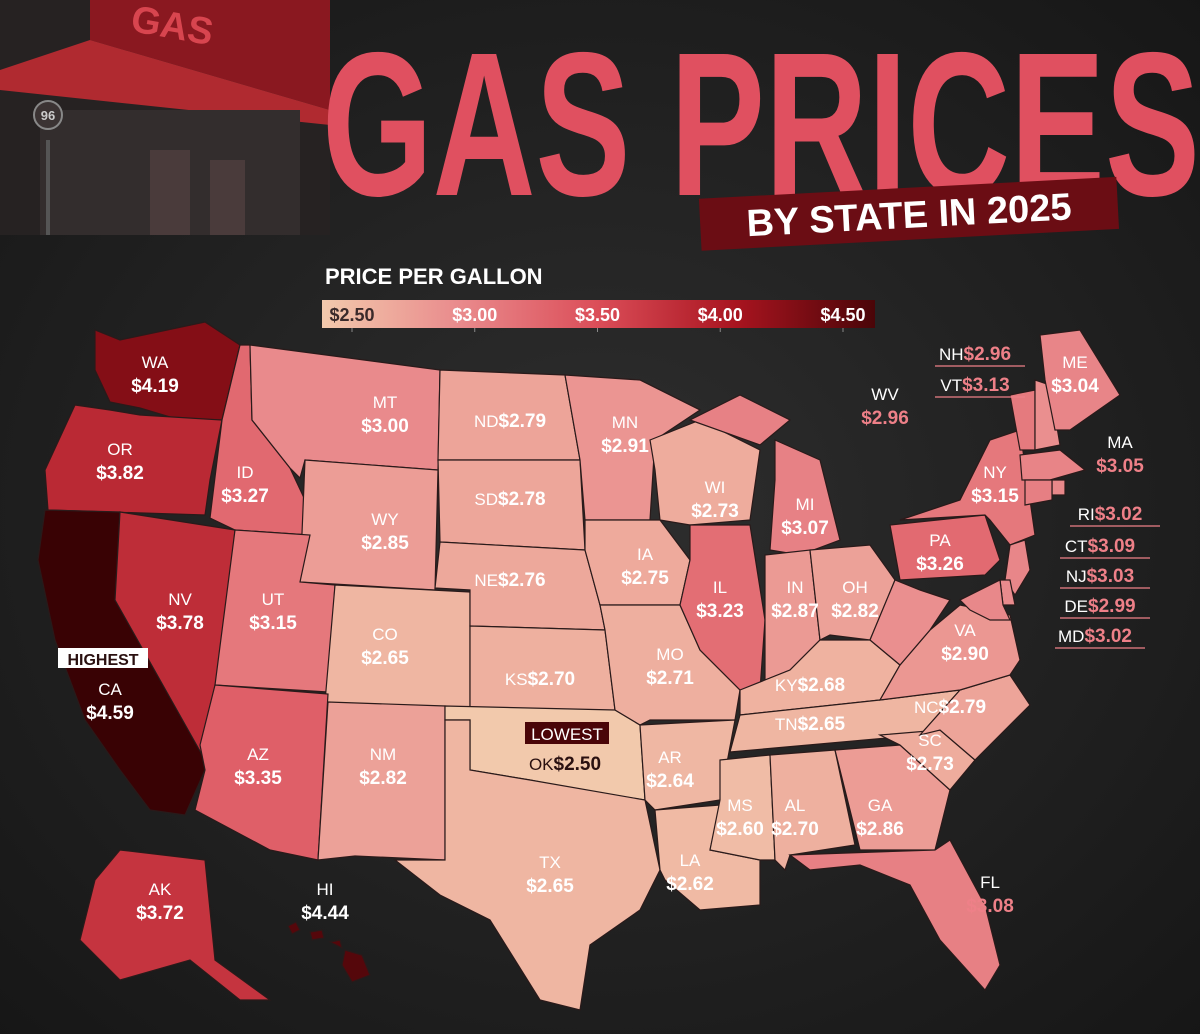 This screenshot has height=1034, width=1200. What do you see at coordinates (325, 889) in the screenshot?
I see `state-abbr: HI` at bounding box center [325, 889].